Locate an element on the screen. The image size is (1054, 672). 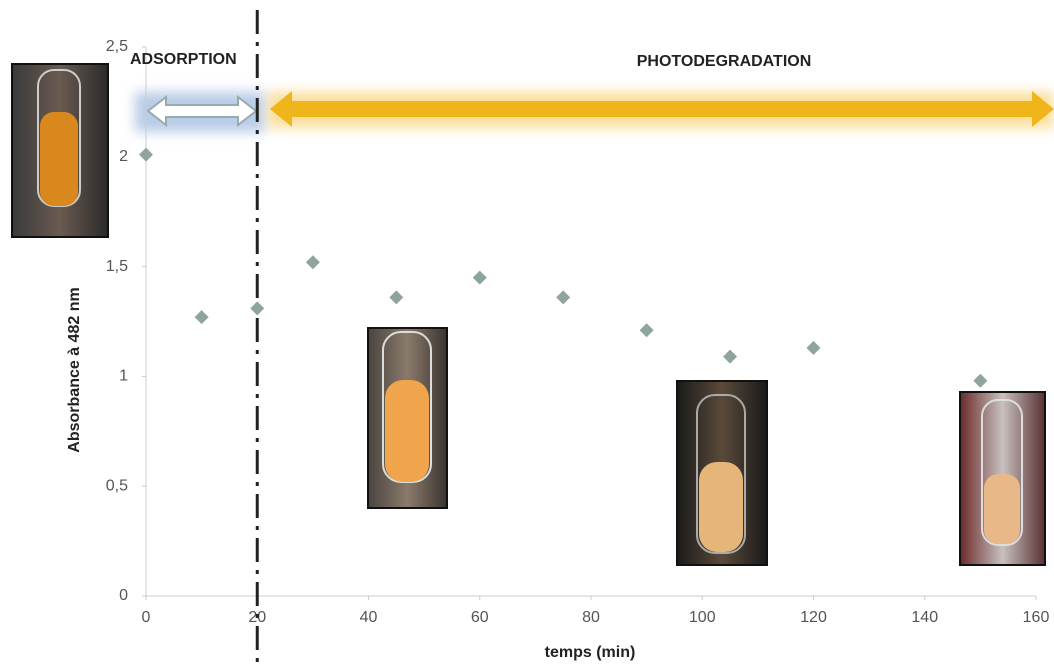
photodegradation-arrow is located at coordinates (662, 109).